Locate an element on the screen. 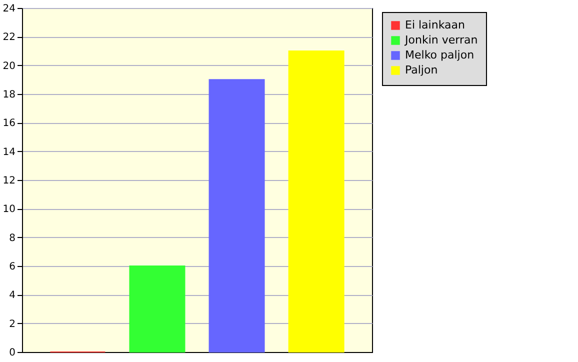 Image resolution: width=578 pixels, height=362 pixels. y-tick-label: 6 is located at coordinates (12, 267).